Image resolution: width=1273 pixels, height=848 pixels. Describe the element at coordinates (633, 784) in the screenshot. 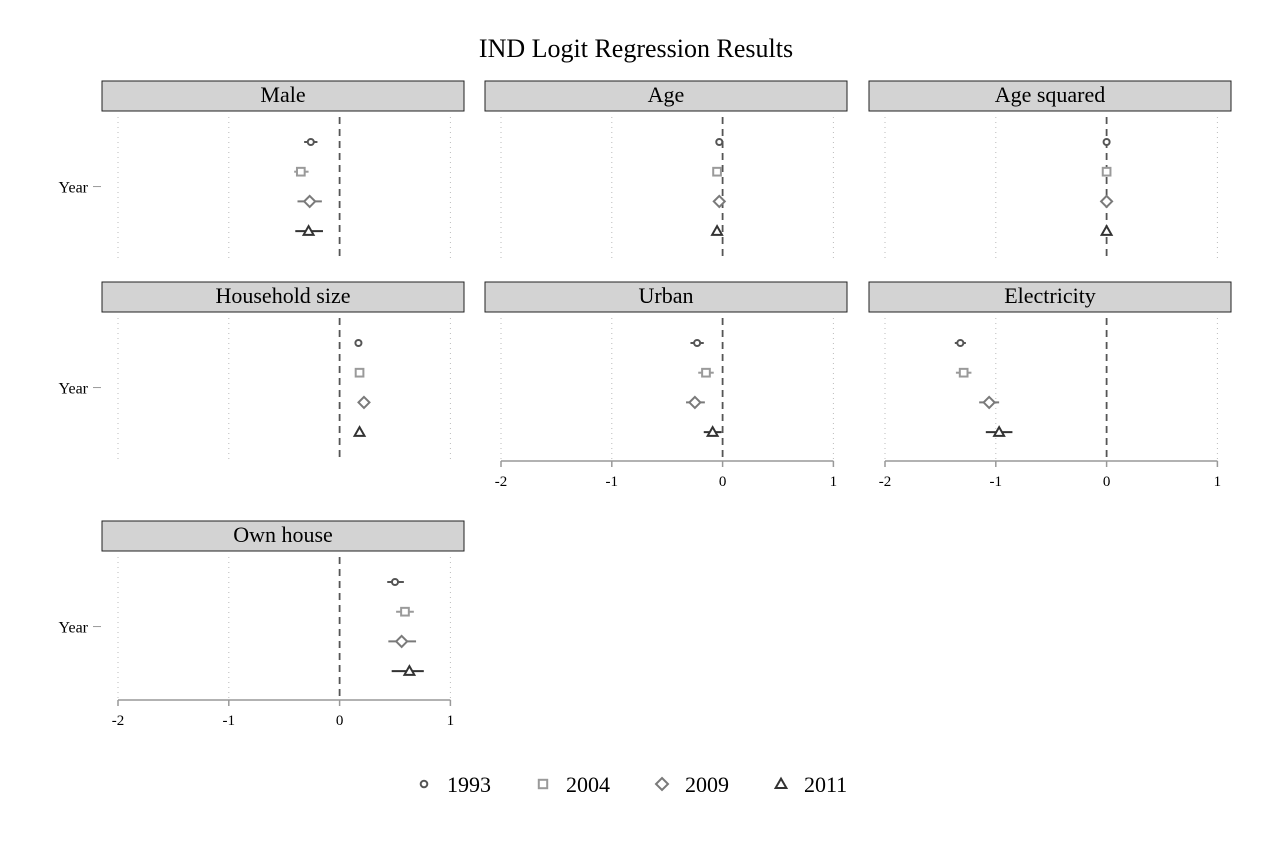

I see `legend: 1993 2004 2009 2011` at that location.